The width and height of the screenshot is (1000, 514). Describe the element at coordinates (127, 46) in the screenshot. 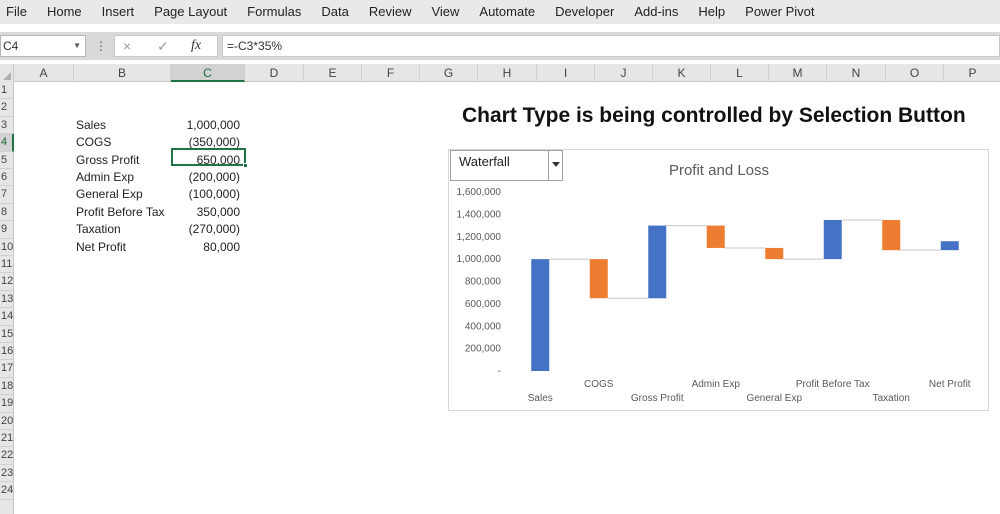

I see `cancel-icon: ×` at that location.